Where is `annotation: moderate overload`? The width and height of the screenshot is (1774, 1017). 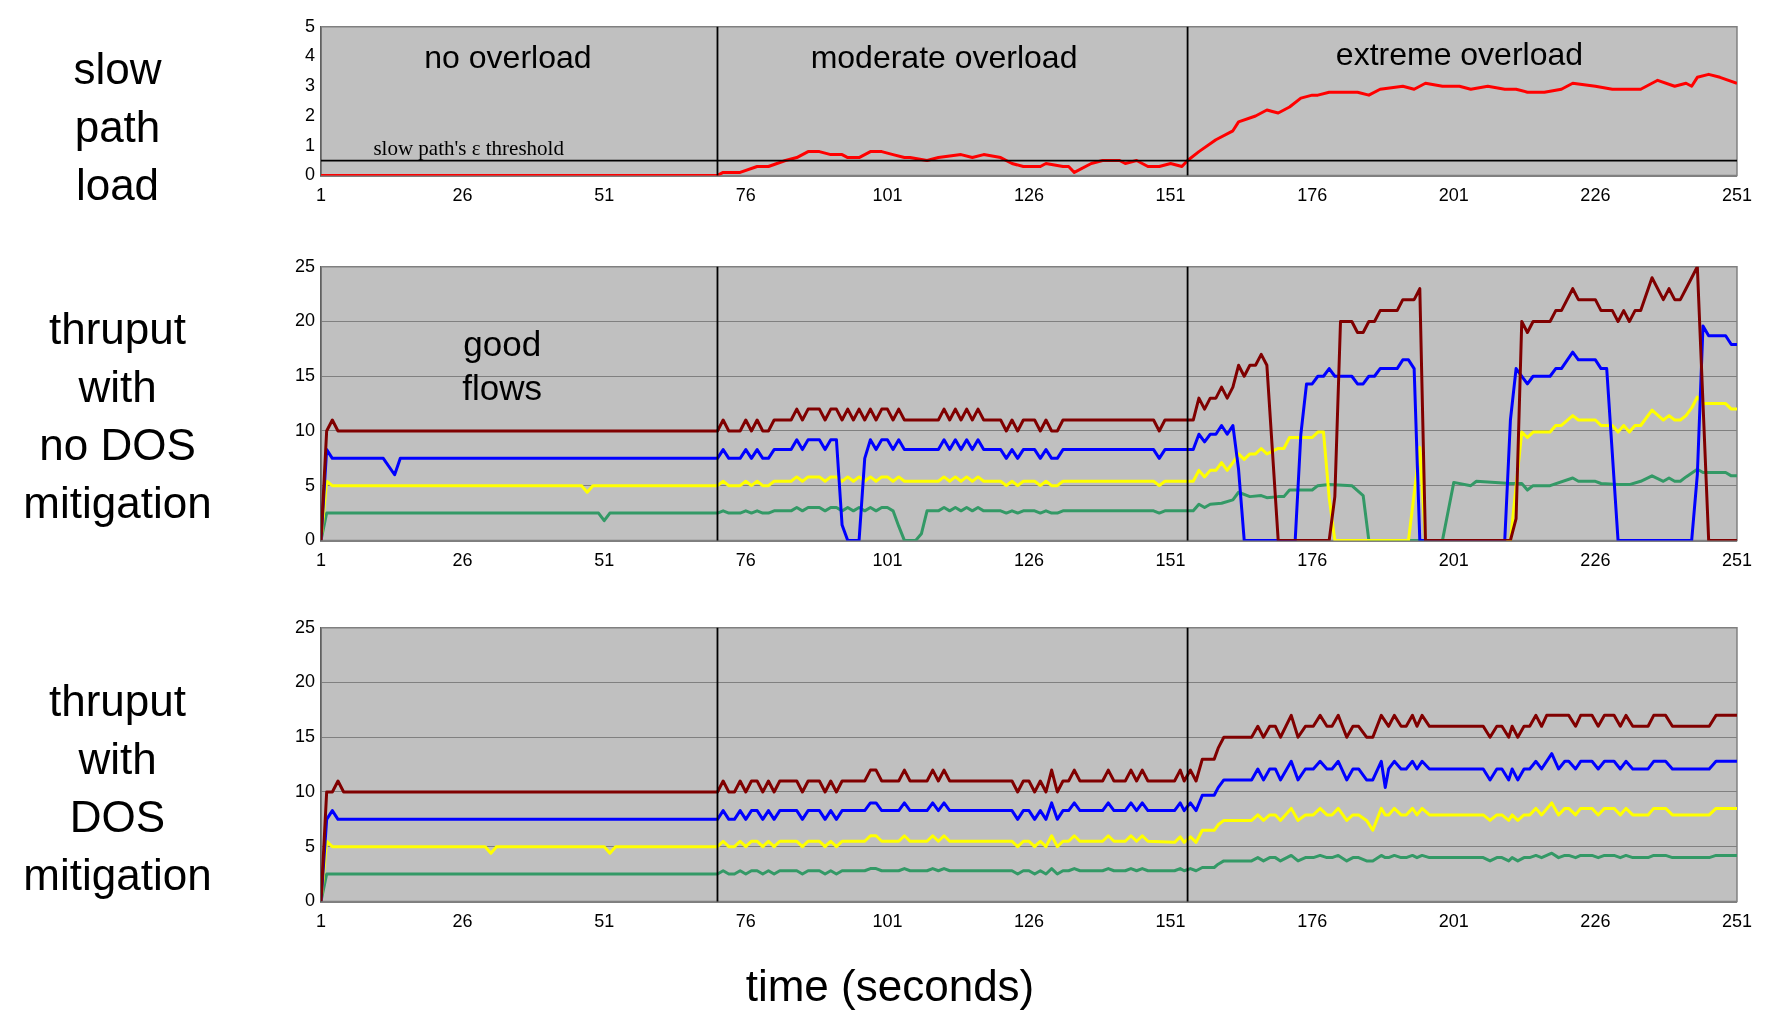 annotation: moderate overload is located at coordinates (944, 57).